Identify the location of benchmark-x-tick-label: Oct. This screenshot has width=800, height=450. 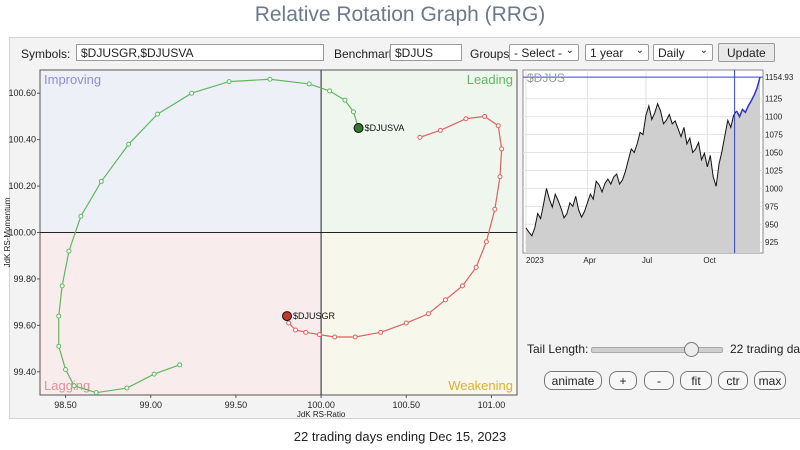
(709, 260).